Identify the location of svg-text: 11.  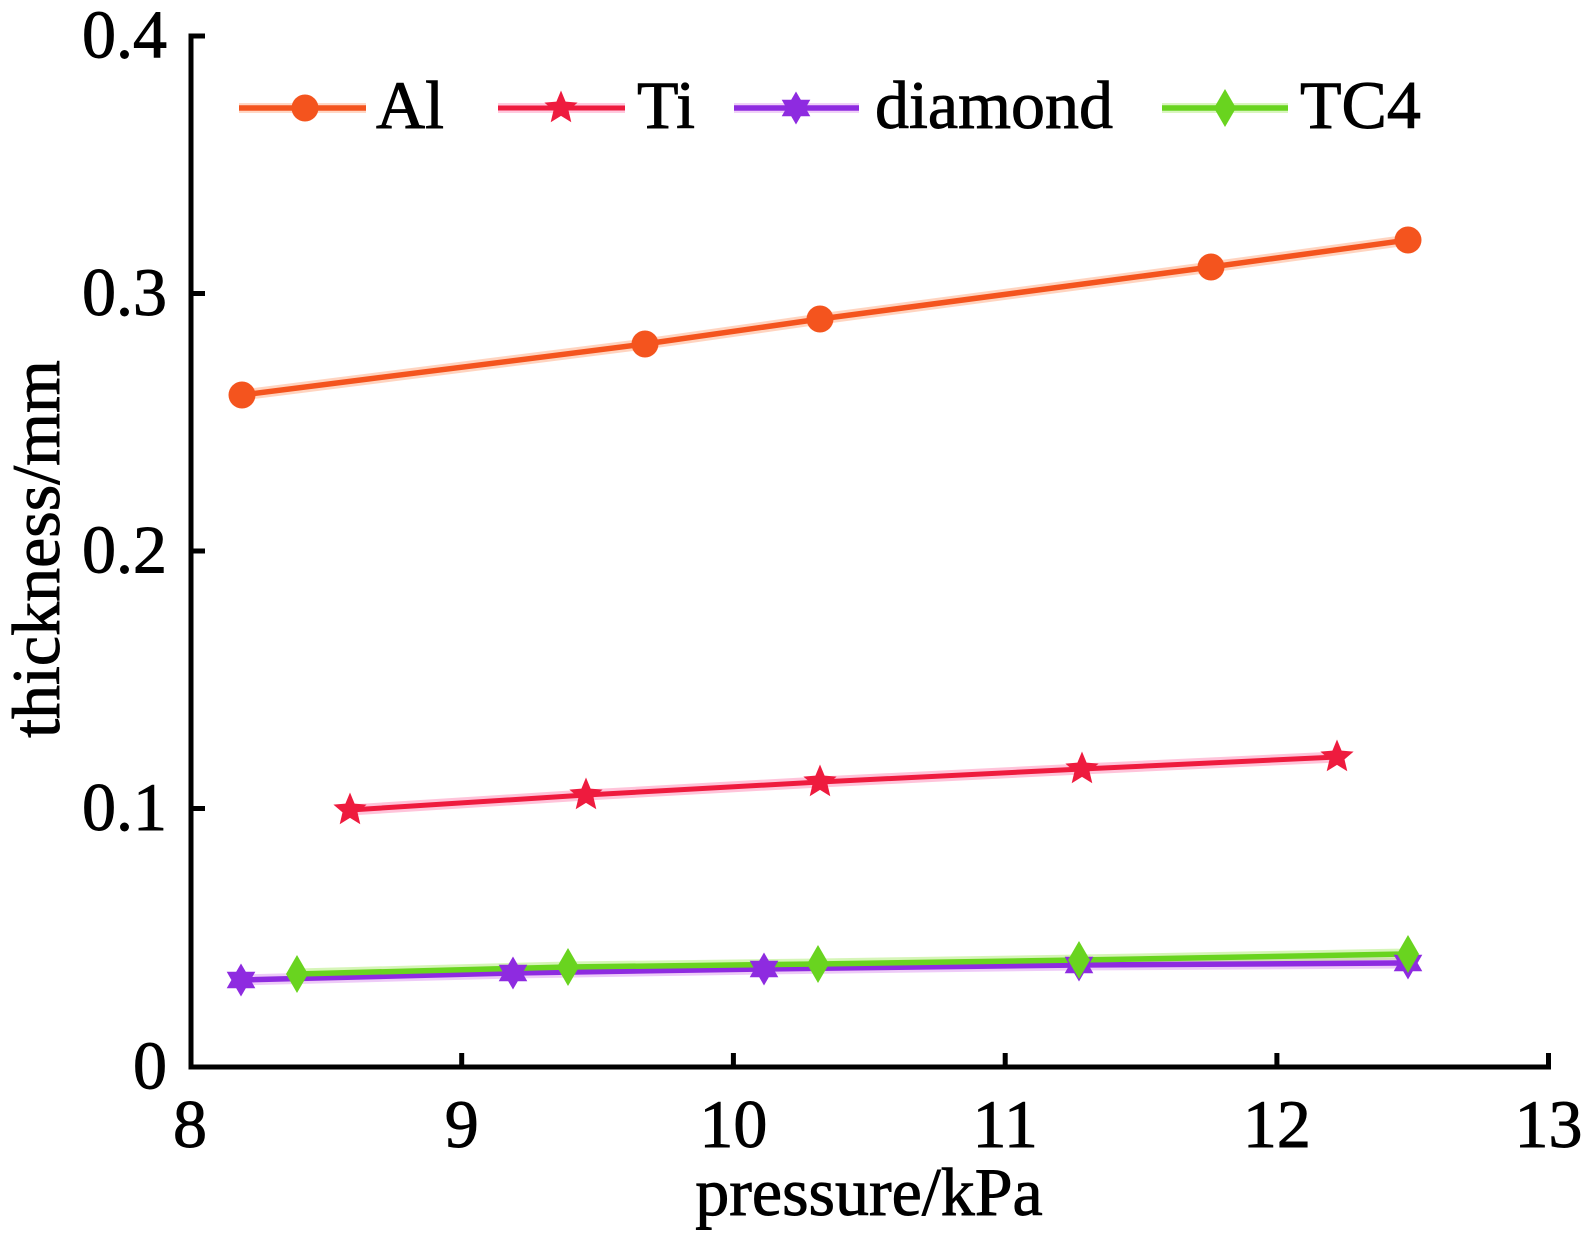
(1004, 1124).